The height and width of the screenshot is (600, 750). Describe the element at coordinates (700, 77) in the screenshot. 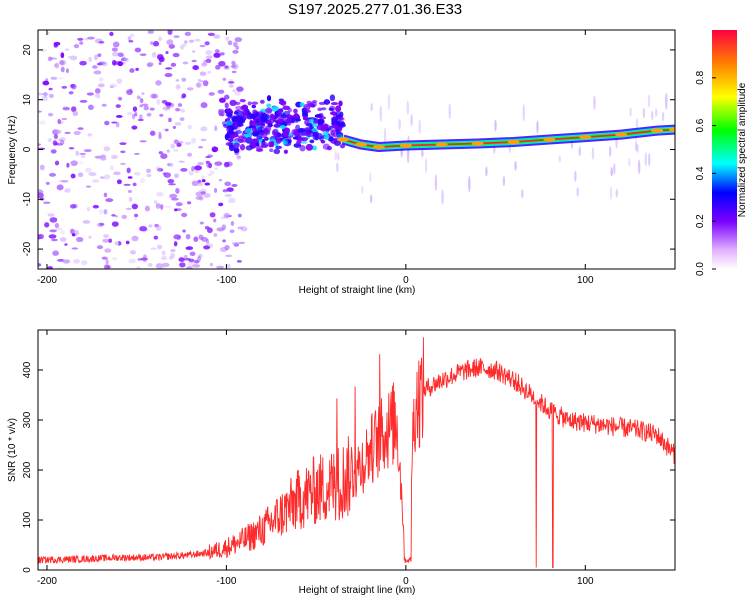

I see `colorbar-tick-label: 0.8` at that location.